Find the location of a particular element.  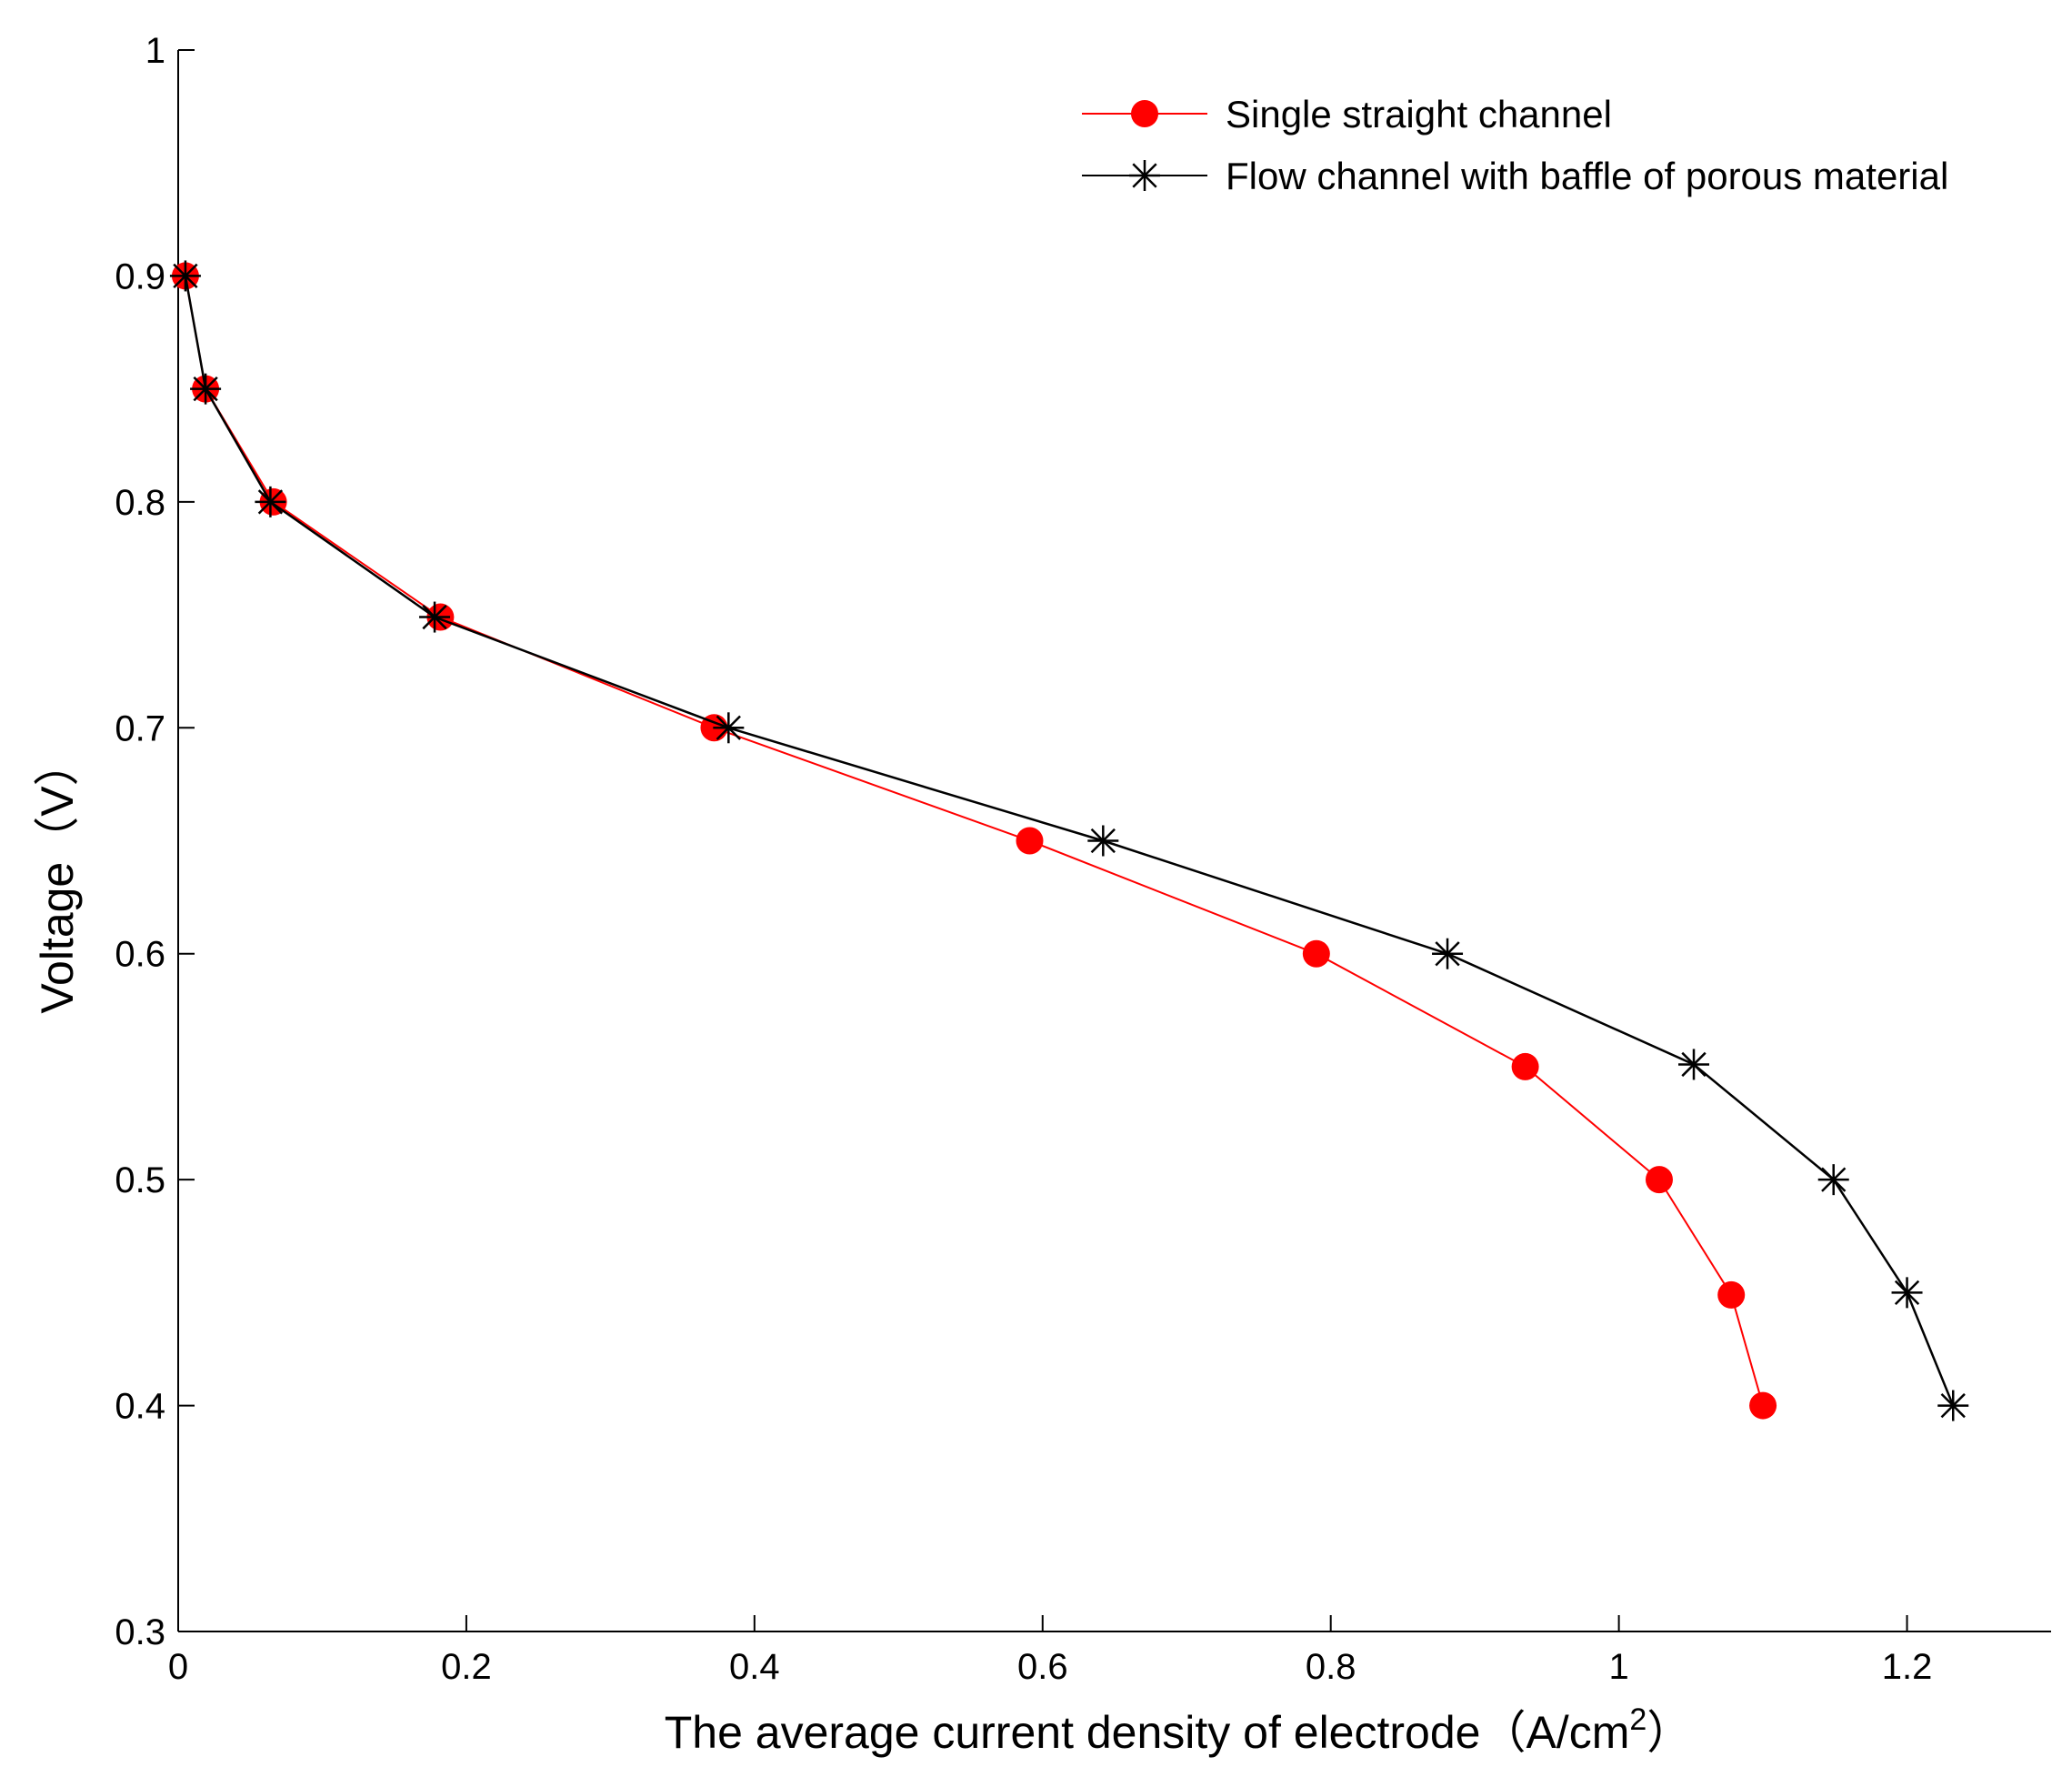

y-tick-label: 0.3 is located at coordinates (140, 1632).